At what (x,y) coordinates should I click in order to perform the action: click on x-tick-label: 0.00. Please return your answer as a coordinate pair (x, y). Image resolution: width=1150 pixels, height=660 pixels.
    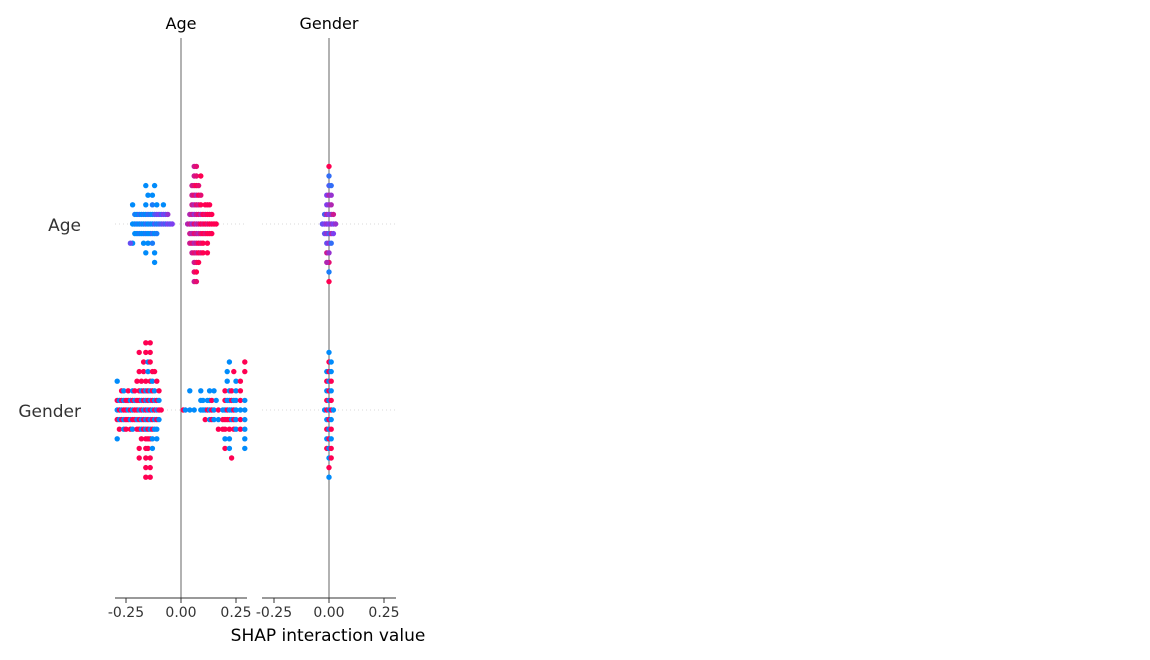
    Looking at the image, I should click on (180, 613).